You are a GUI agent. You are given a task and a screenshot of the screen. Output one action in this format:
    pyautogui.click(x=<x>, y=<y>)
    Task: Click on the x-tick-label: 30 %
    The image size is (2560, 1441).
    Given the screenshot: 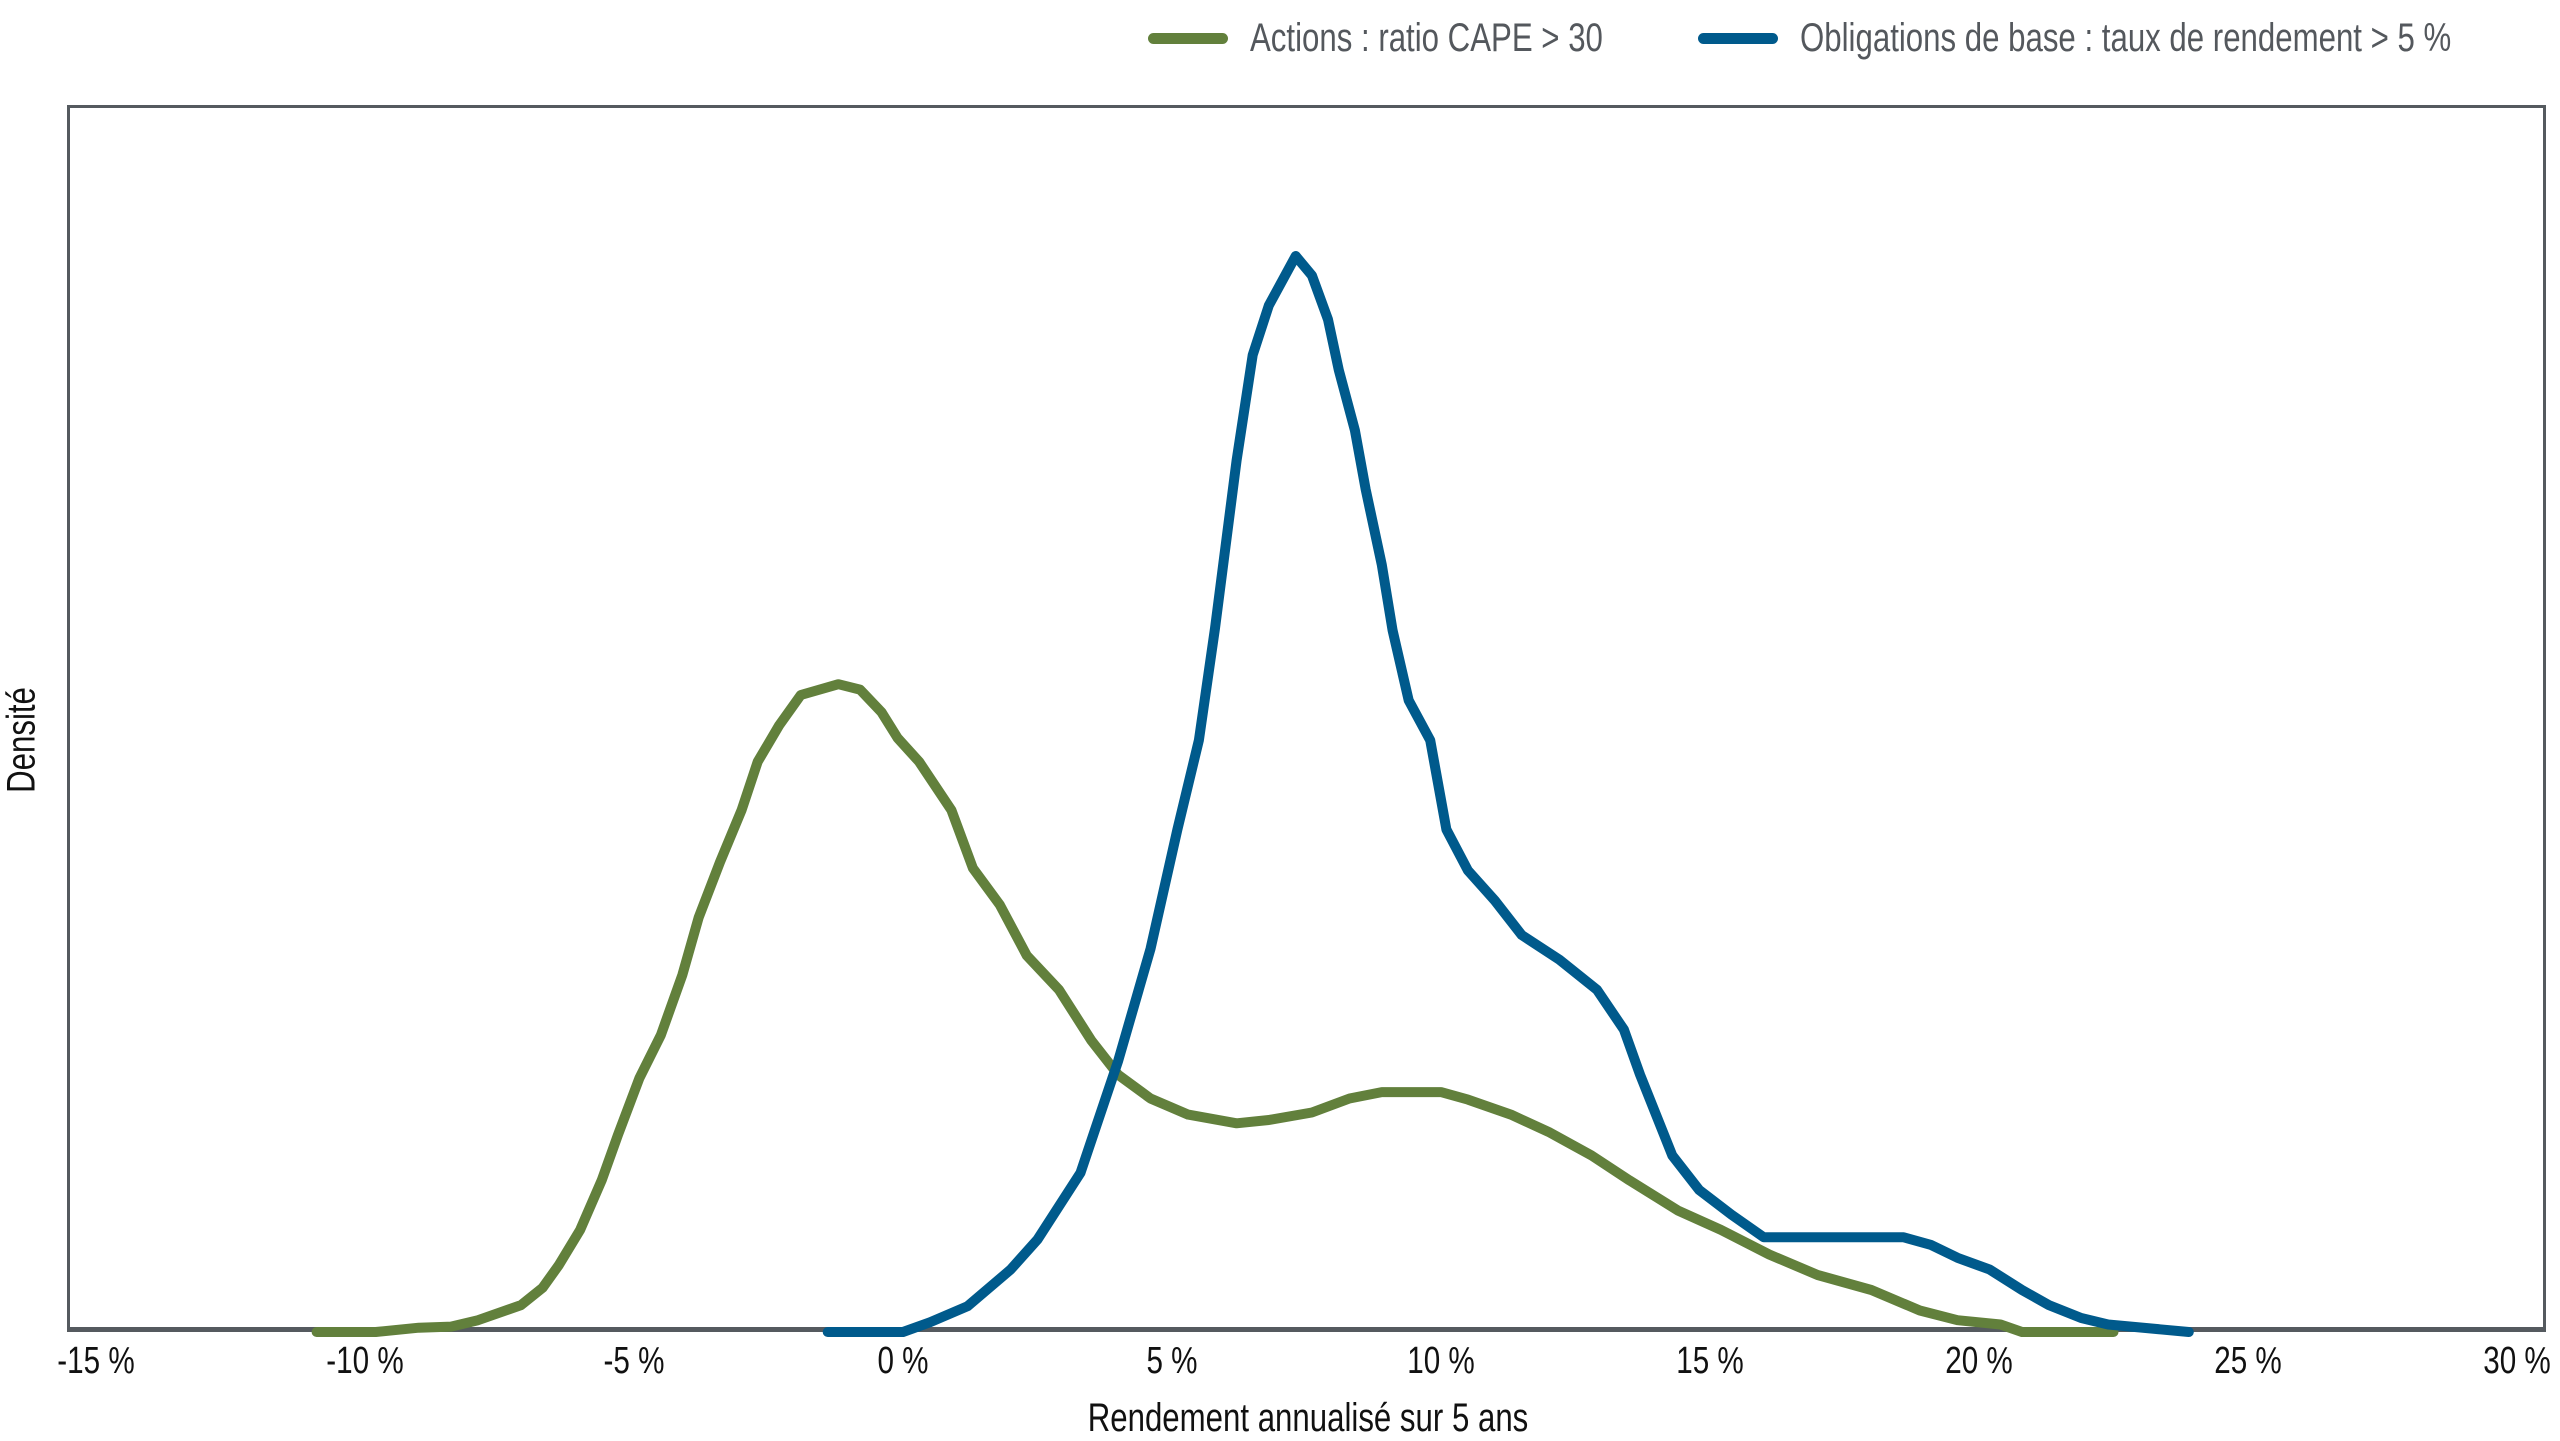 What is the action you would take?
    pyautogui.click(x=2517, y=1361)
    